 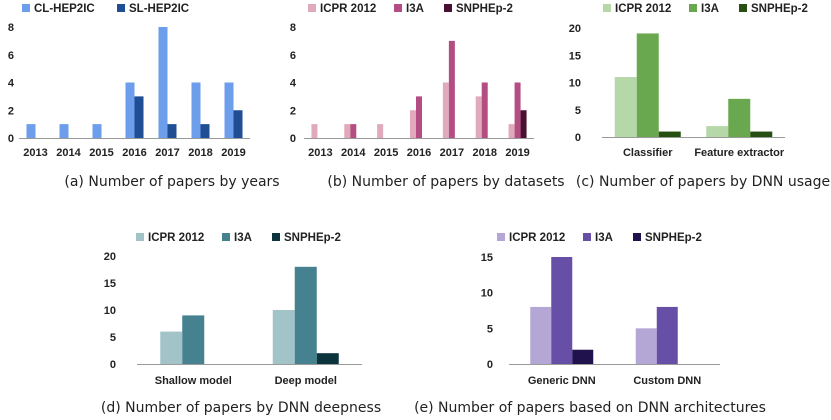 I want to click on x-tick-b-1: 2014, so click(x=353, y=153).